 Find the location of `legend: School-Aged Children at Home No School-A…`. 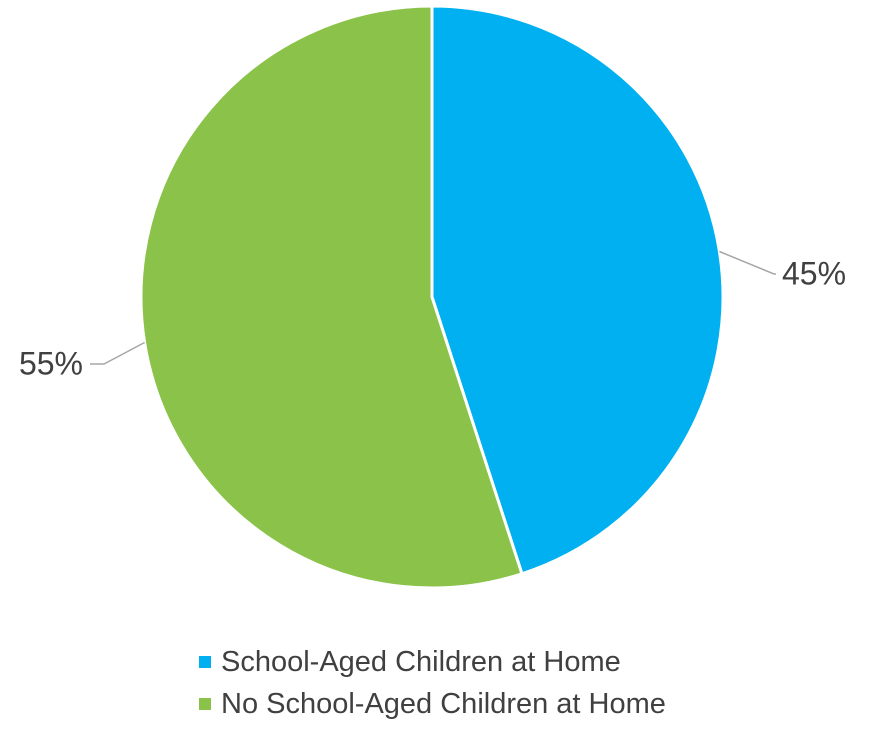

legend: School-Aged Children at Home No School-A… is located at coordinates (519, 683).